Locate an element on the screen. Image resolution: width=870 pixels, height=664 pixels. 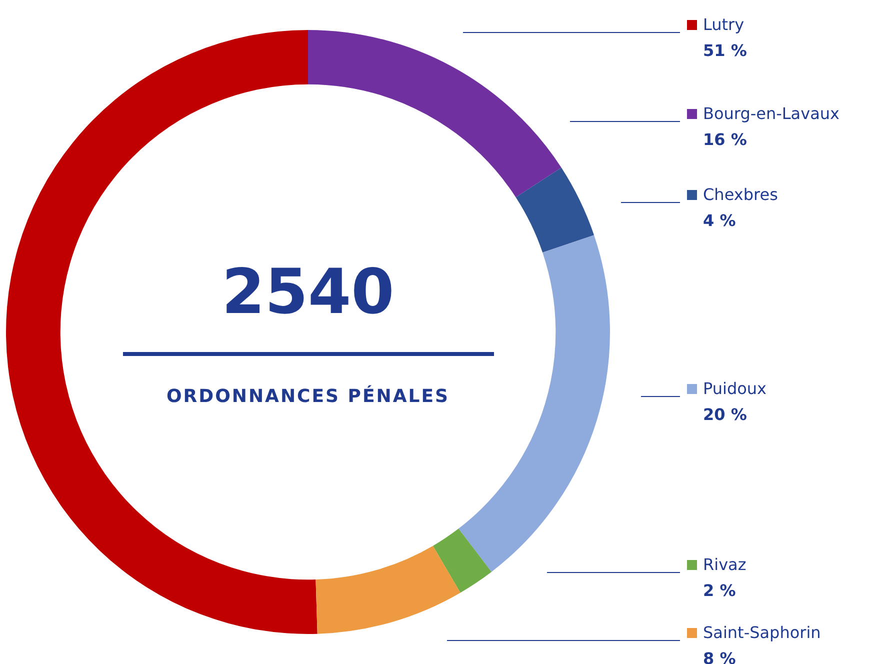
data-label: 51 % is located at coordinates (725, 51).